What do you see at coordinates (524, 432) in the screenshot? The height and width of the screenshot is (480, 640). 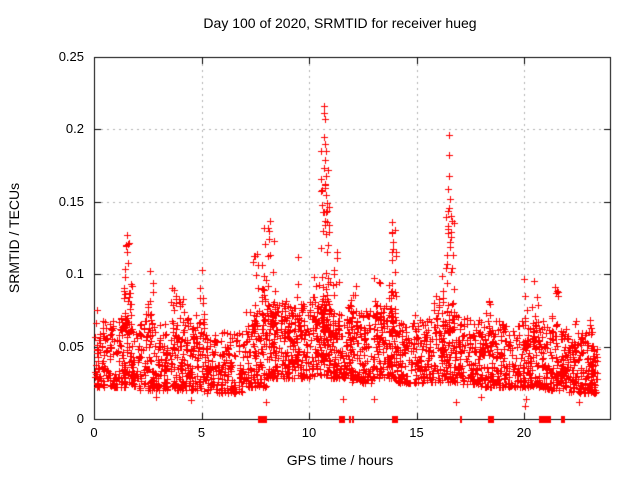 I see `x-tick-label: 20` at bounding box center [524, 432].